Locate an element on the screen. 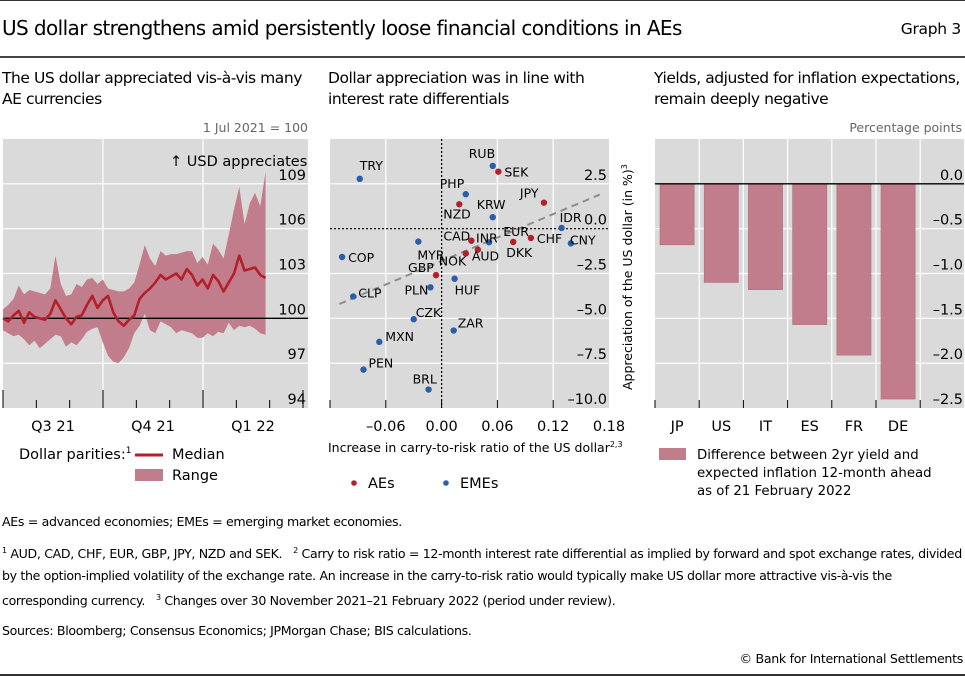 The image size is (965, 676). scatter-point-cad is located at coordinates (471, 240).